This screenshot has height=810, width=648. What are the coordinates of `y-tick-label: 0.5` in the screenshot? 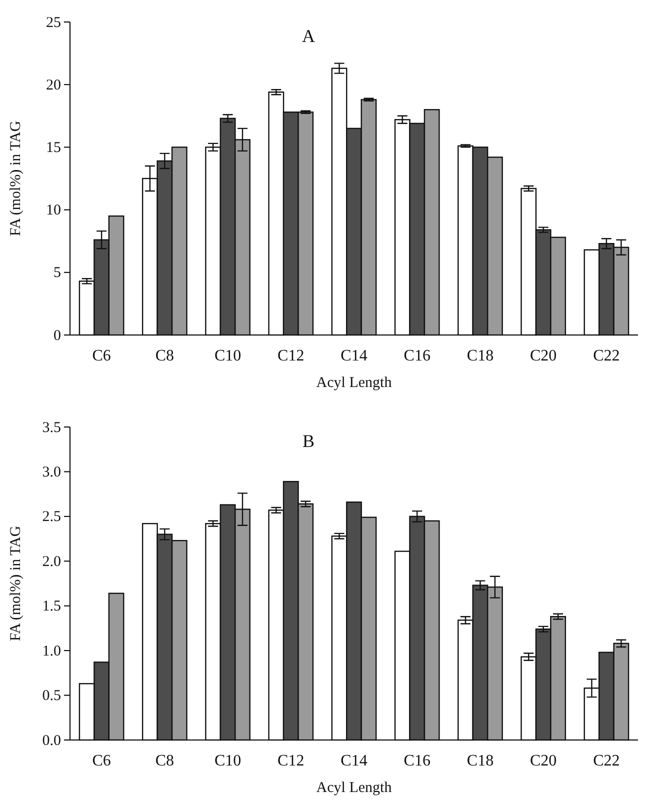 It's located at (51, 696).